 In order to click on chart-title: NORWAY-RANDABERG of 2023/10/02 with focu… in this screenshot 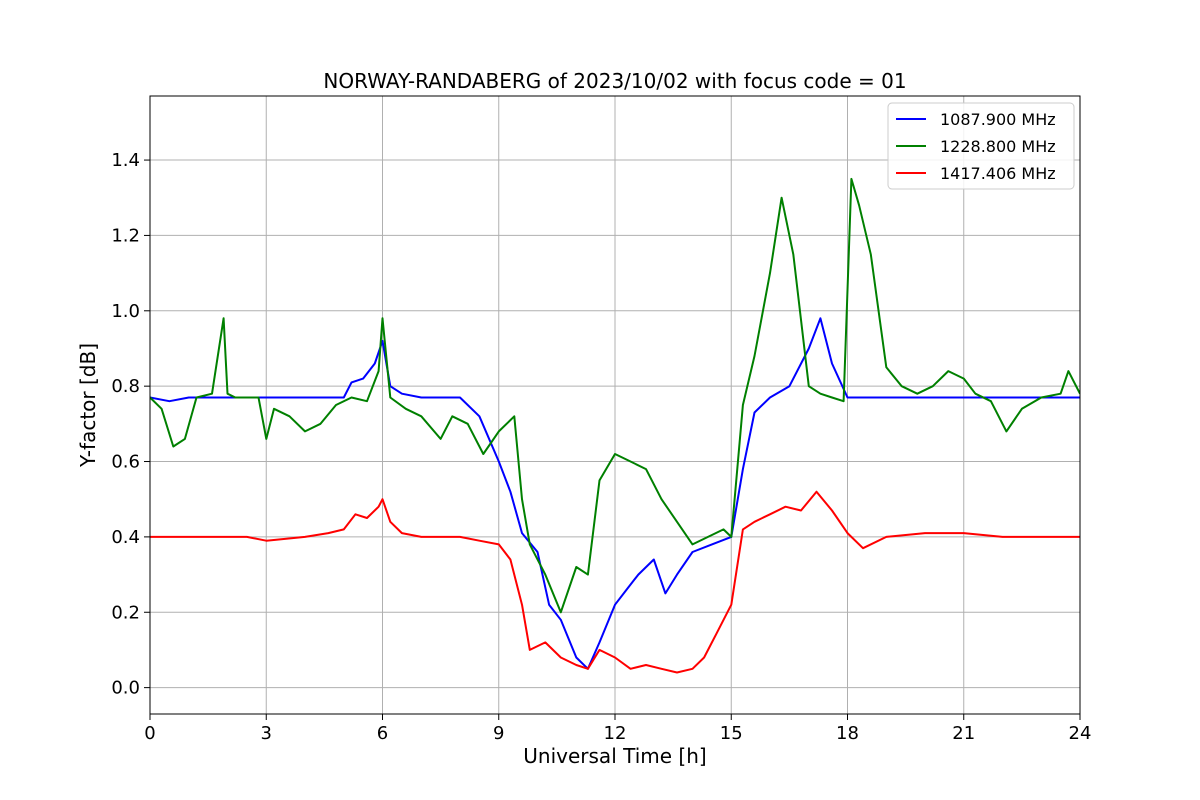, I will do `click(614, 81)`.